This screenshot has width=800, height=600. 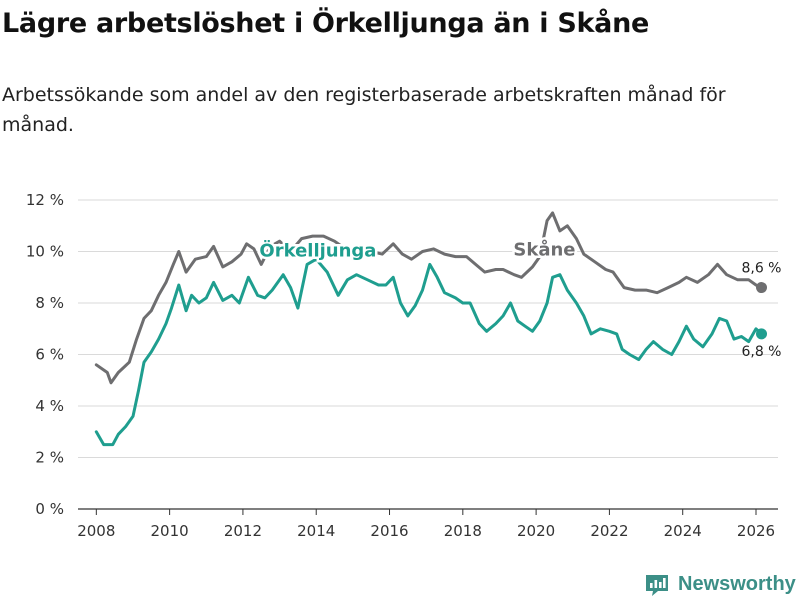 What do you see at coordinates (756, 531) in the screenshot?
I see `x-tick-label: 2026` at bounding box center [756, 531].